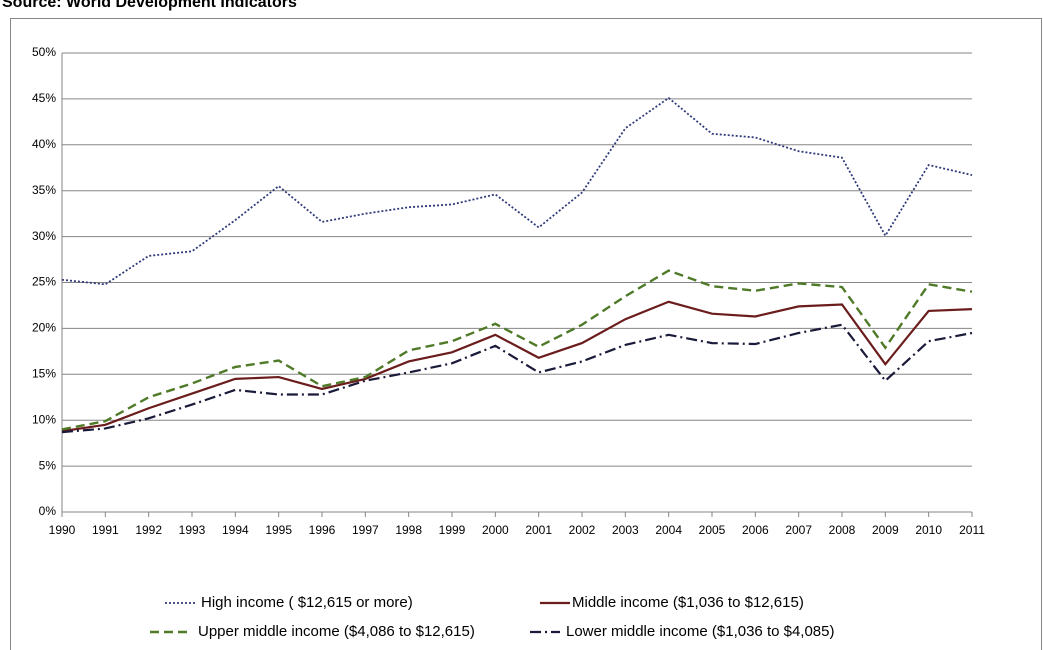  I want to click on x-tick-label: 1992, so click(148, 530).